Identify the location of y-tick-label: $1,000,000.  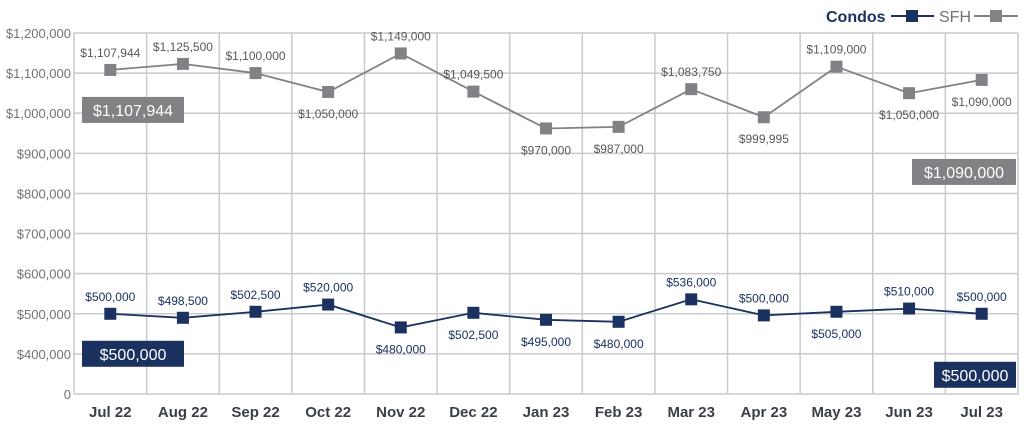
(38, 113).